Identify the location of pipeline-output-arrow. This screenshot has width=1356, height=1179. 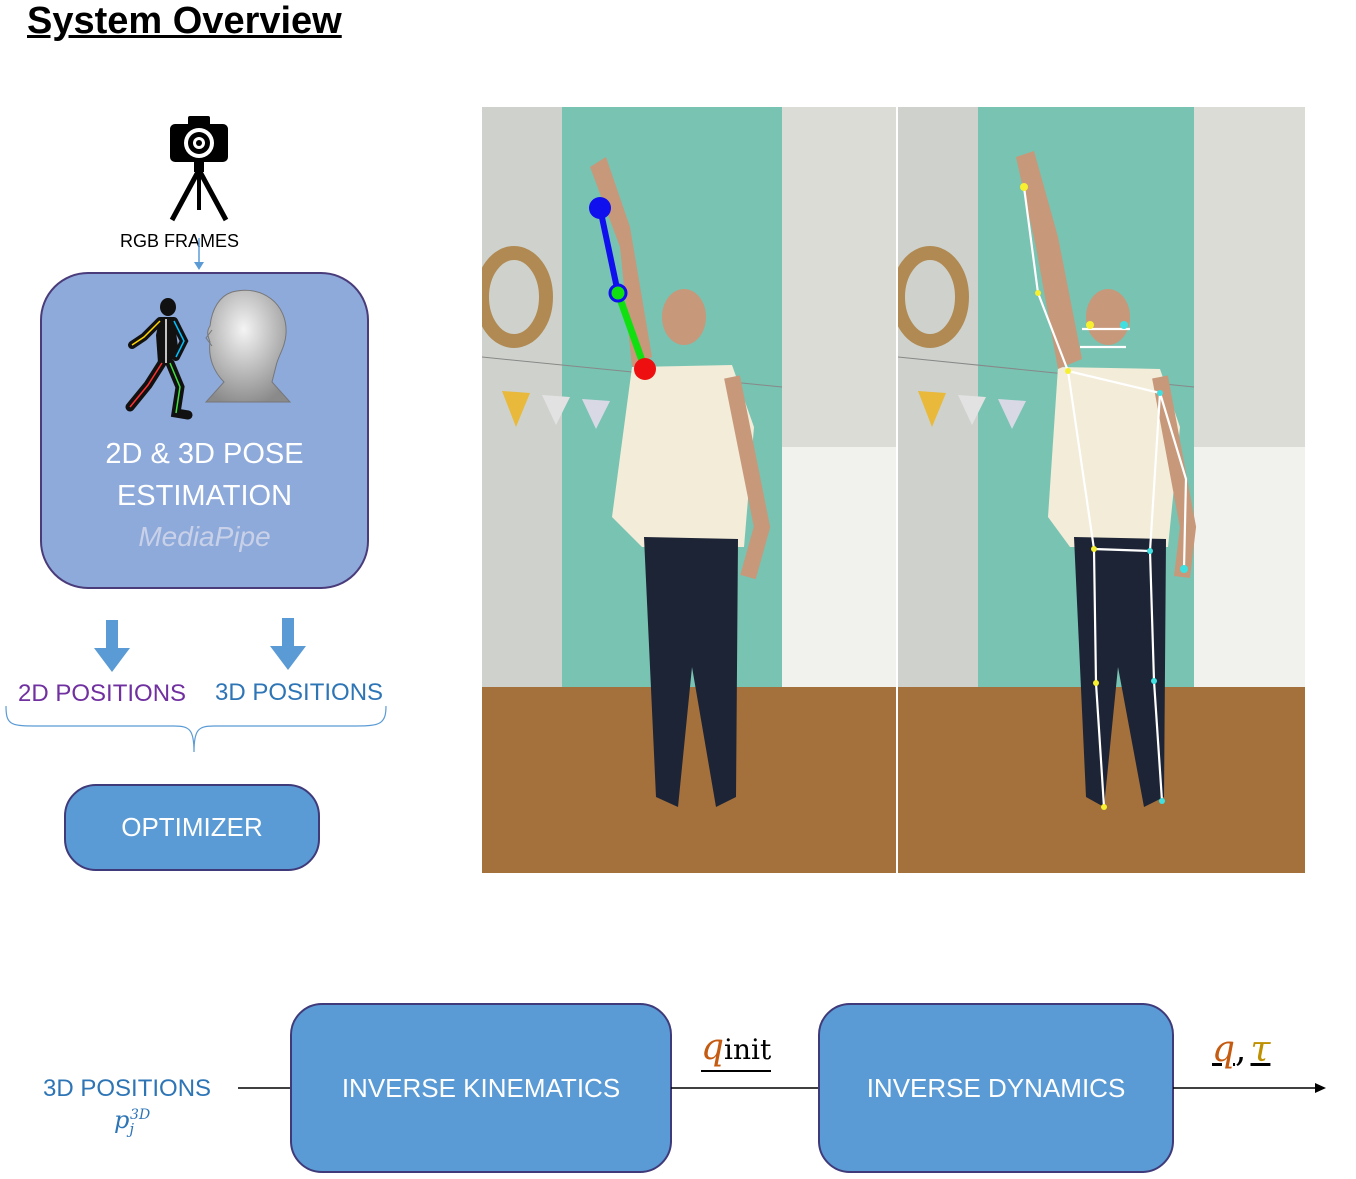
(1249, 1088).